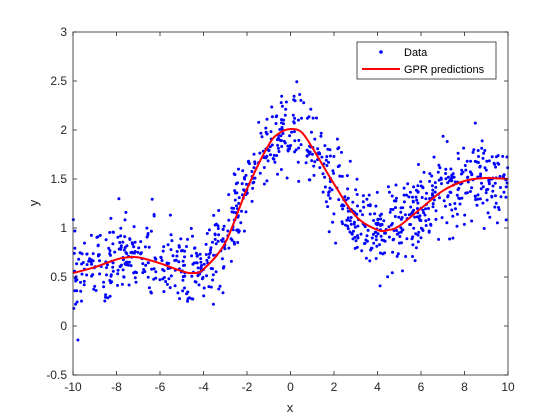 This screenshot has width=560, height=420. What do you see at coordinates (377, 387) in the screenshot?
I see `x-tick-label: 4` at bounding box center [377, 387].